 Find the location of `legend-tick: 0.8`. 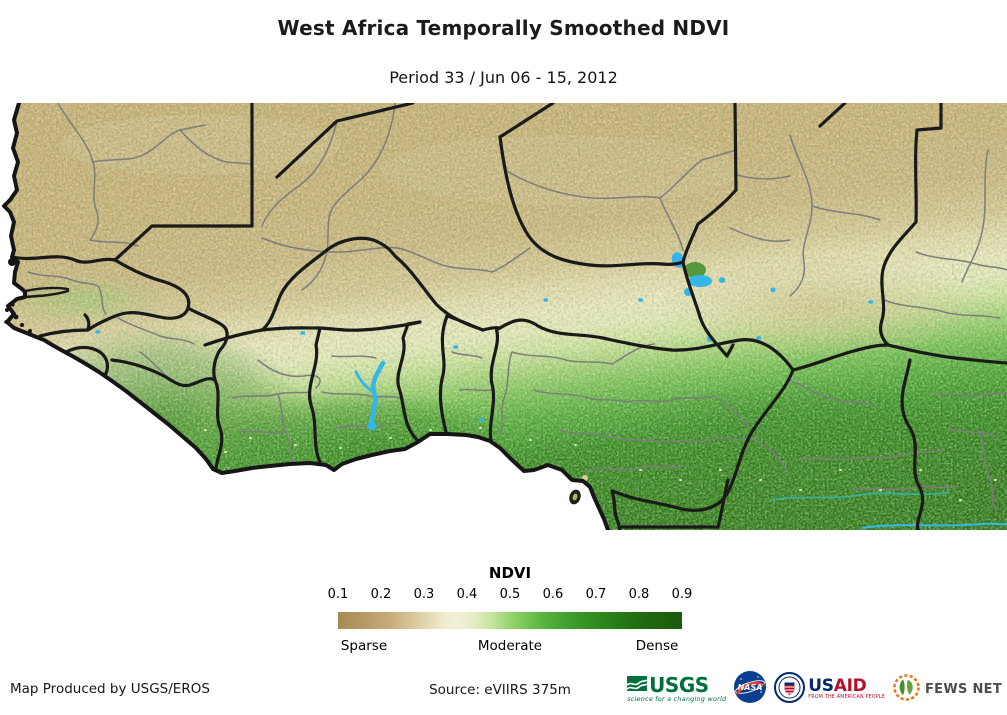

legend-tick: 0.8 is located at coordinates (639, 594).